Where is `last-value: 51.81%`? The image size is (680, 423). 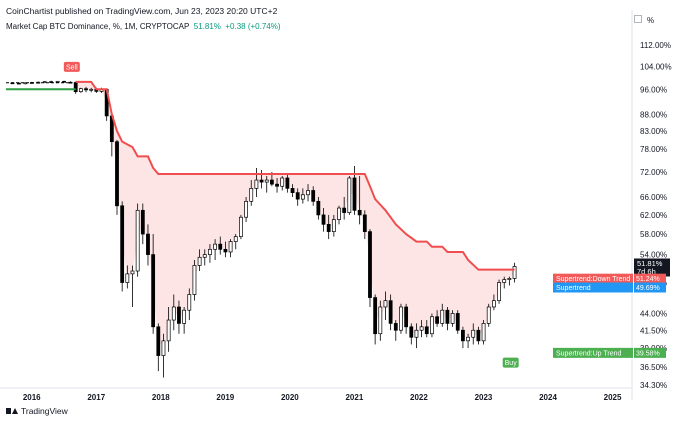 last-value: 51.81% is located at coordinates (207, 26).